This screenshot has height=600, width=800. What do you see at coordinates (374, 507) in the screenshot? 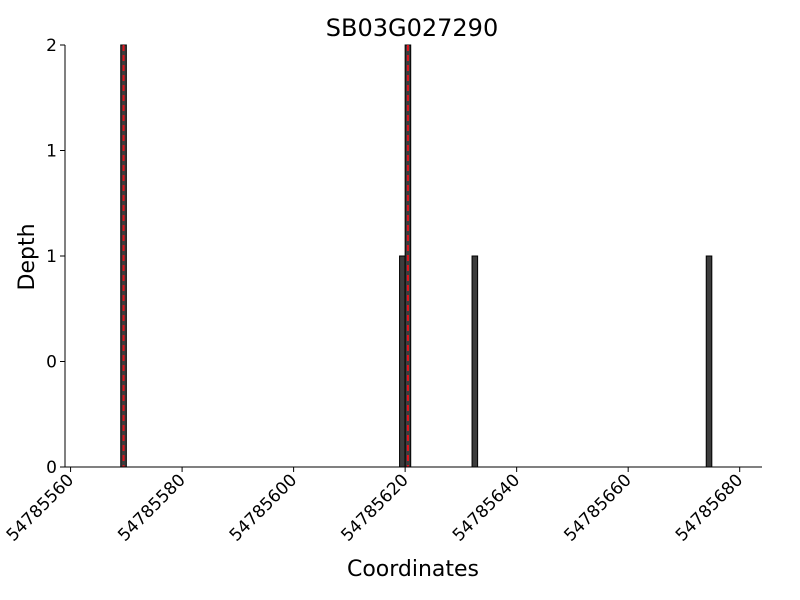
I see `x-tick-label: 54785620` at bounding box center [374, 507].